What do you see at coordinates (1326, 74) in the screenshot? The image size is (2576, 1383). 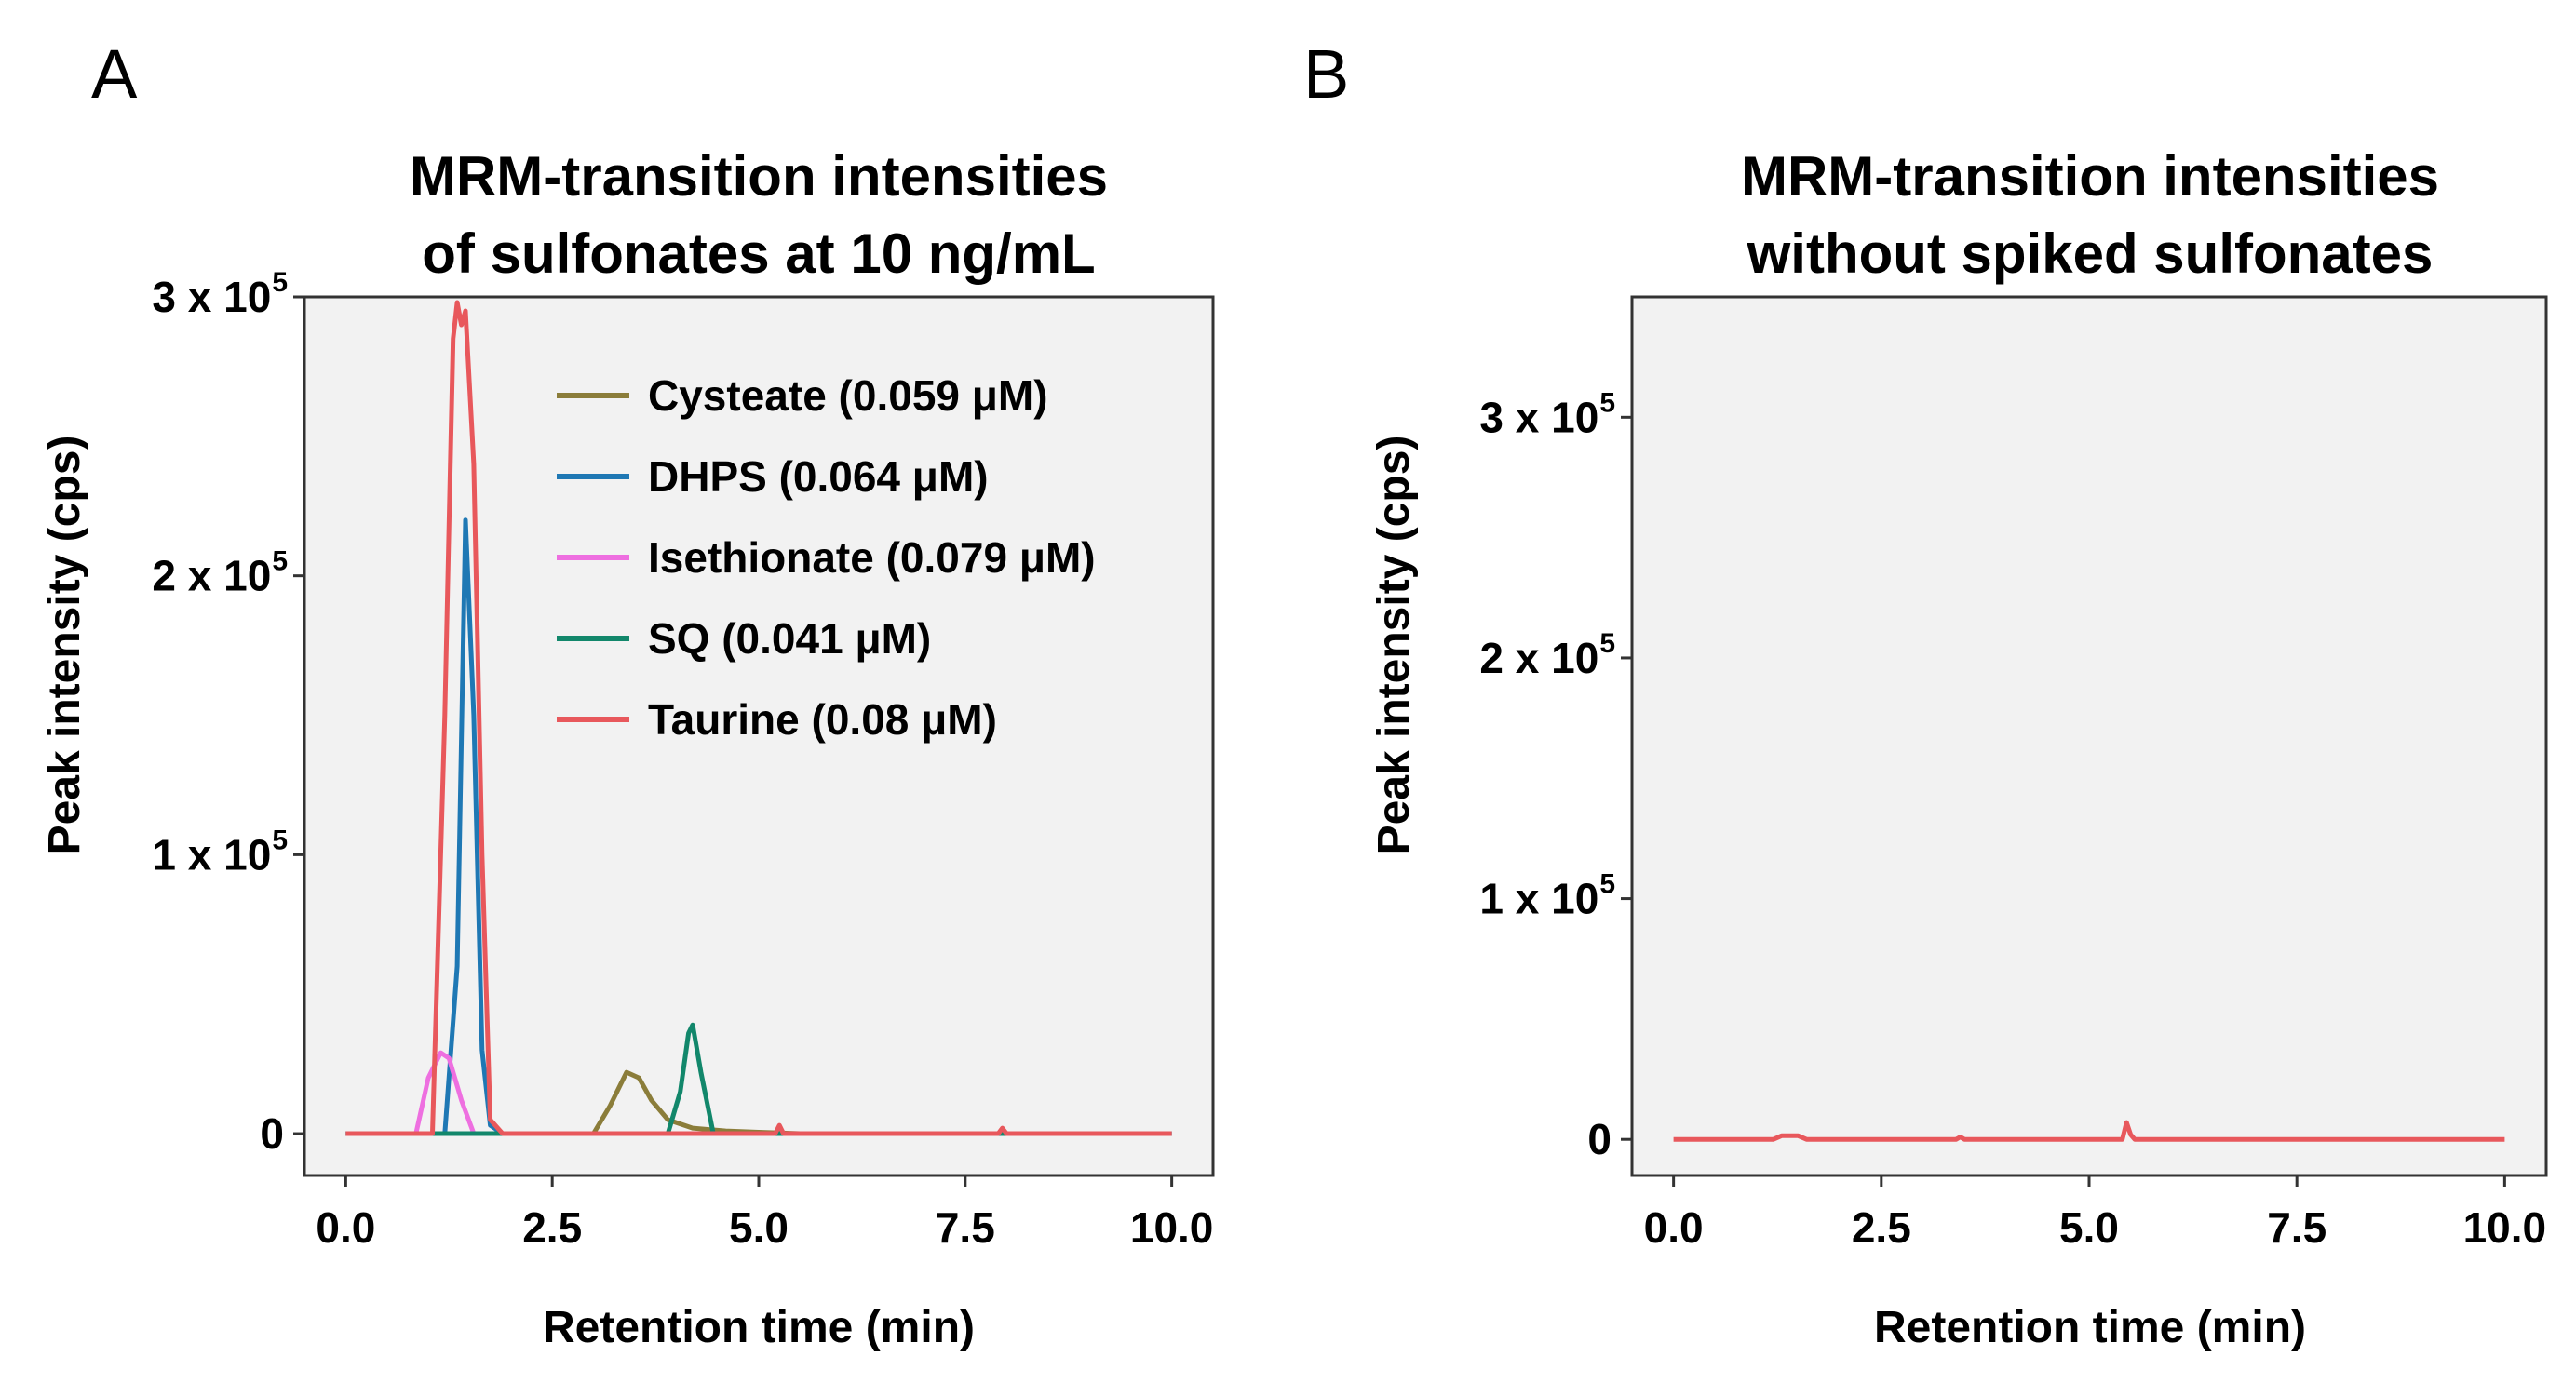 I see `panel-b-letter: B` at bounding box center [1326, 74].